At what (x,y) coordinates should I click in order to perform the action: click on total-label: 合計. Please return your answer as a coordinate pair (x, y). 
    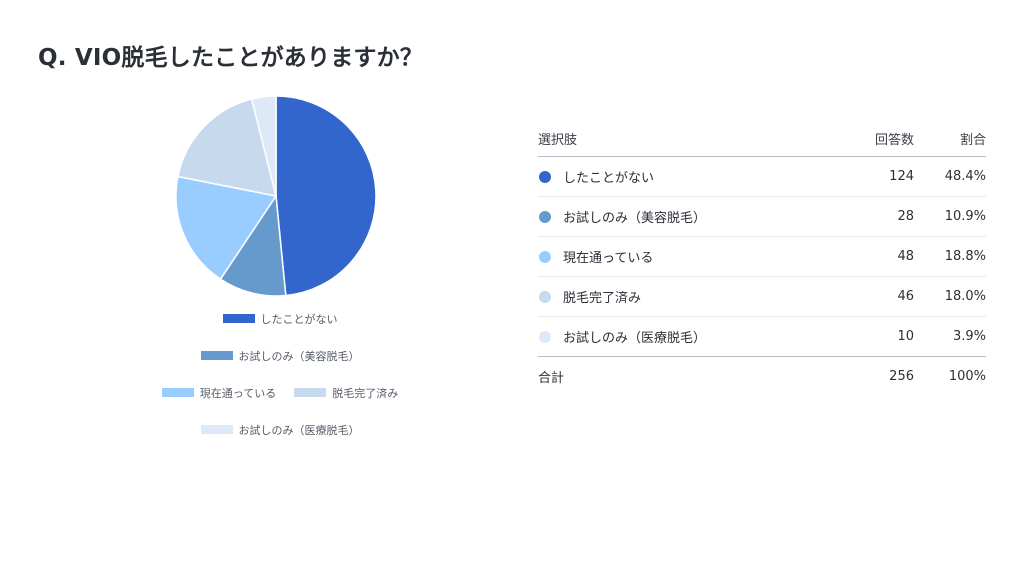
    Looking at the image, I should click on (551, 378).